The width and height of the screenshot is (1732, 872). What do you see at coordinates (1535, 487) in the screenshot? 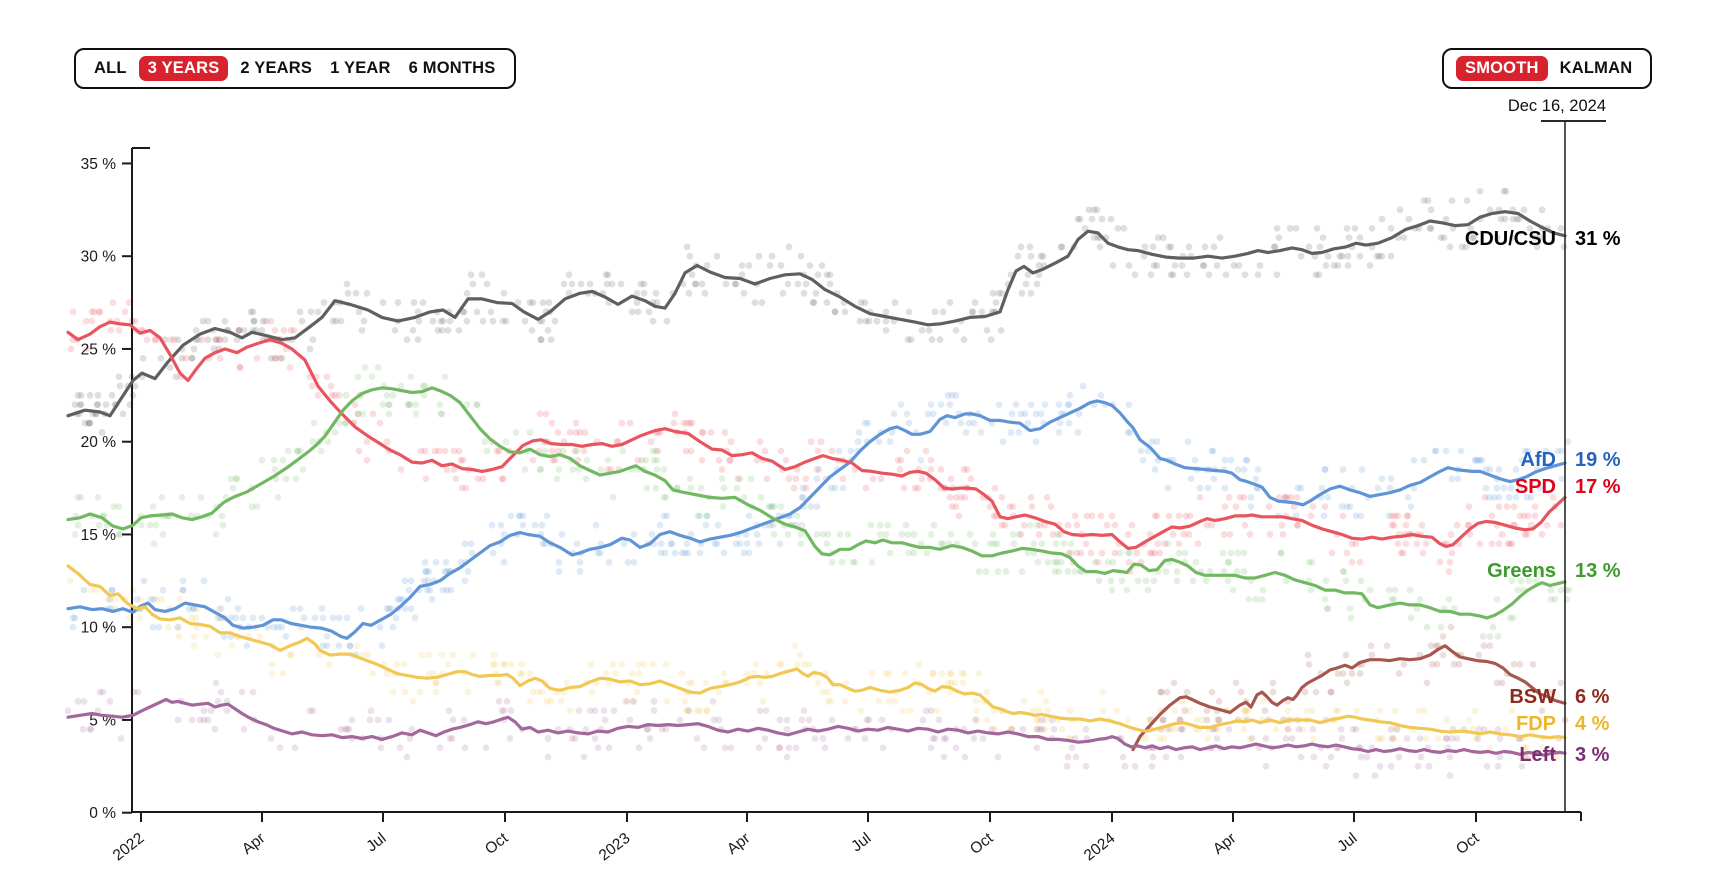
I see `party-label-spd: SPD` at bounding box center [1535, 487].